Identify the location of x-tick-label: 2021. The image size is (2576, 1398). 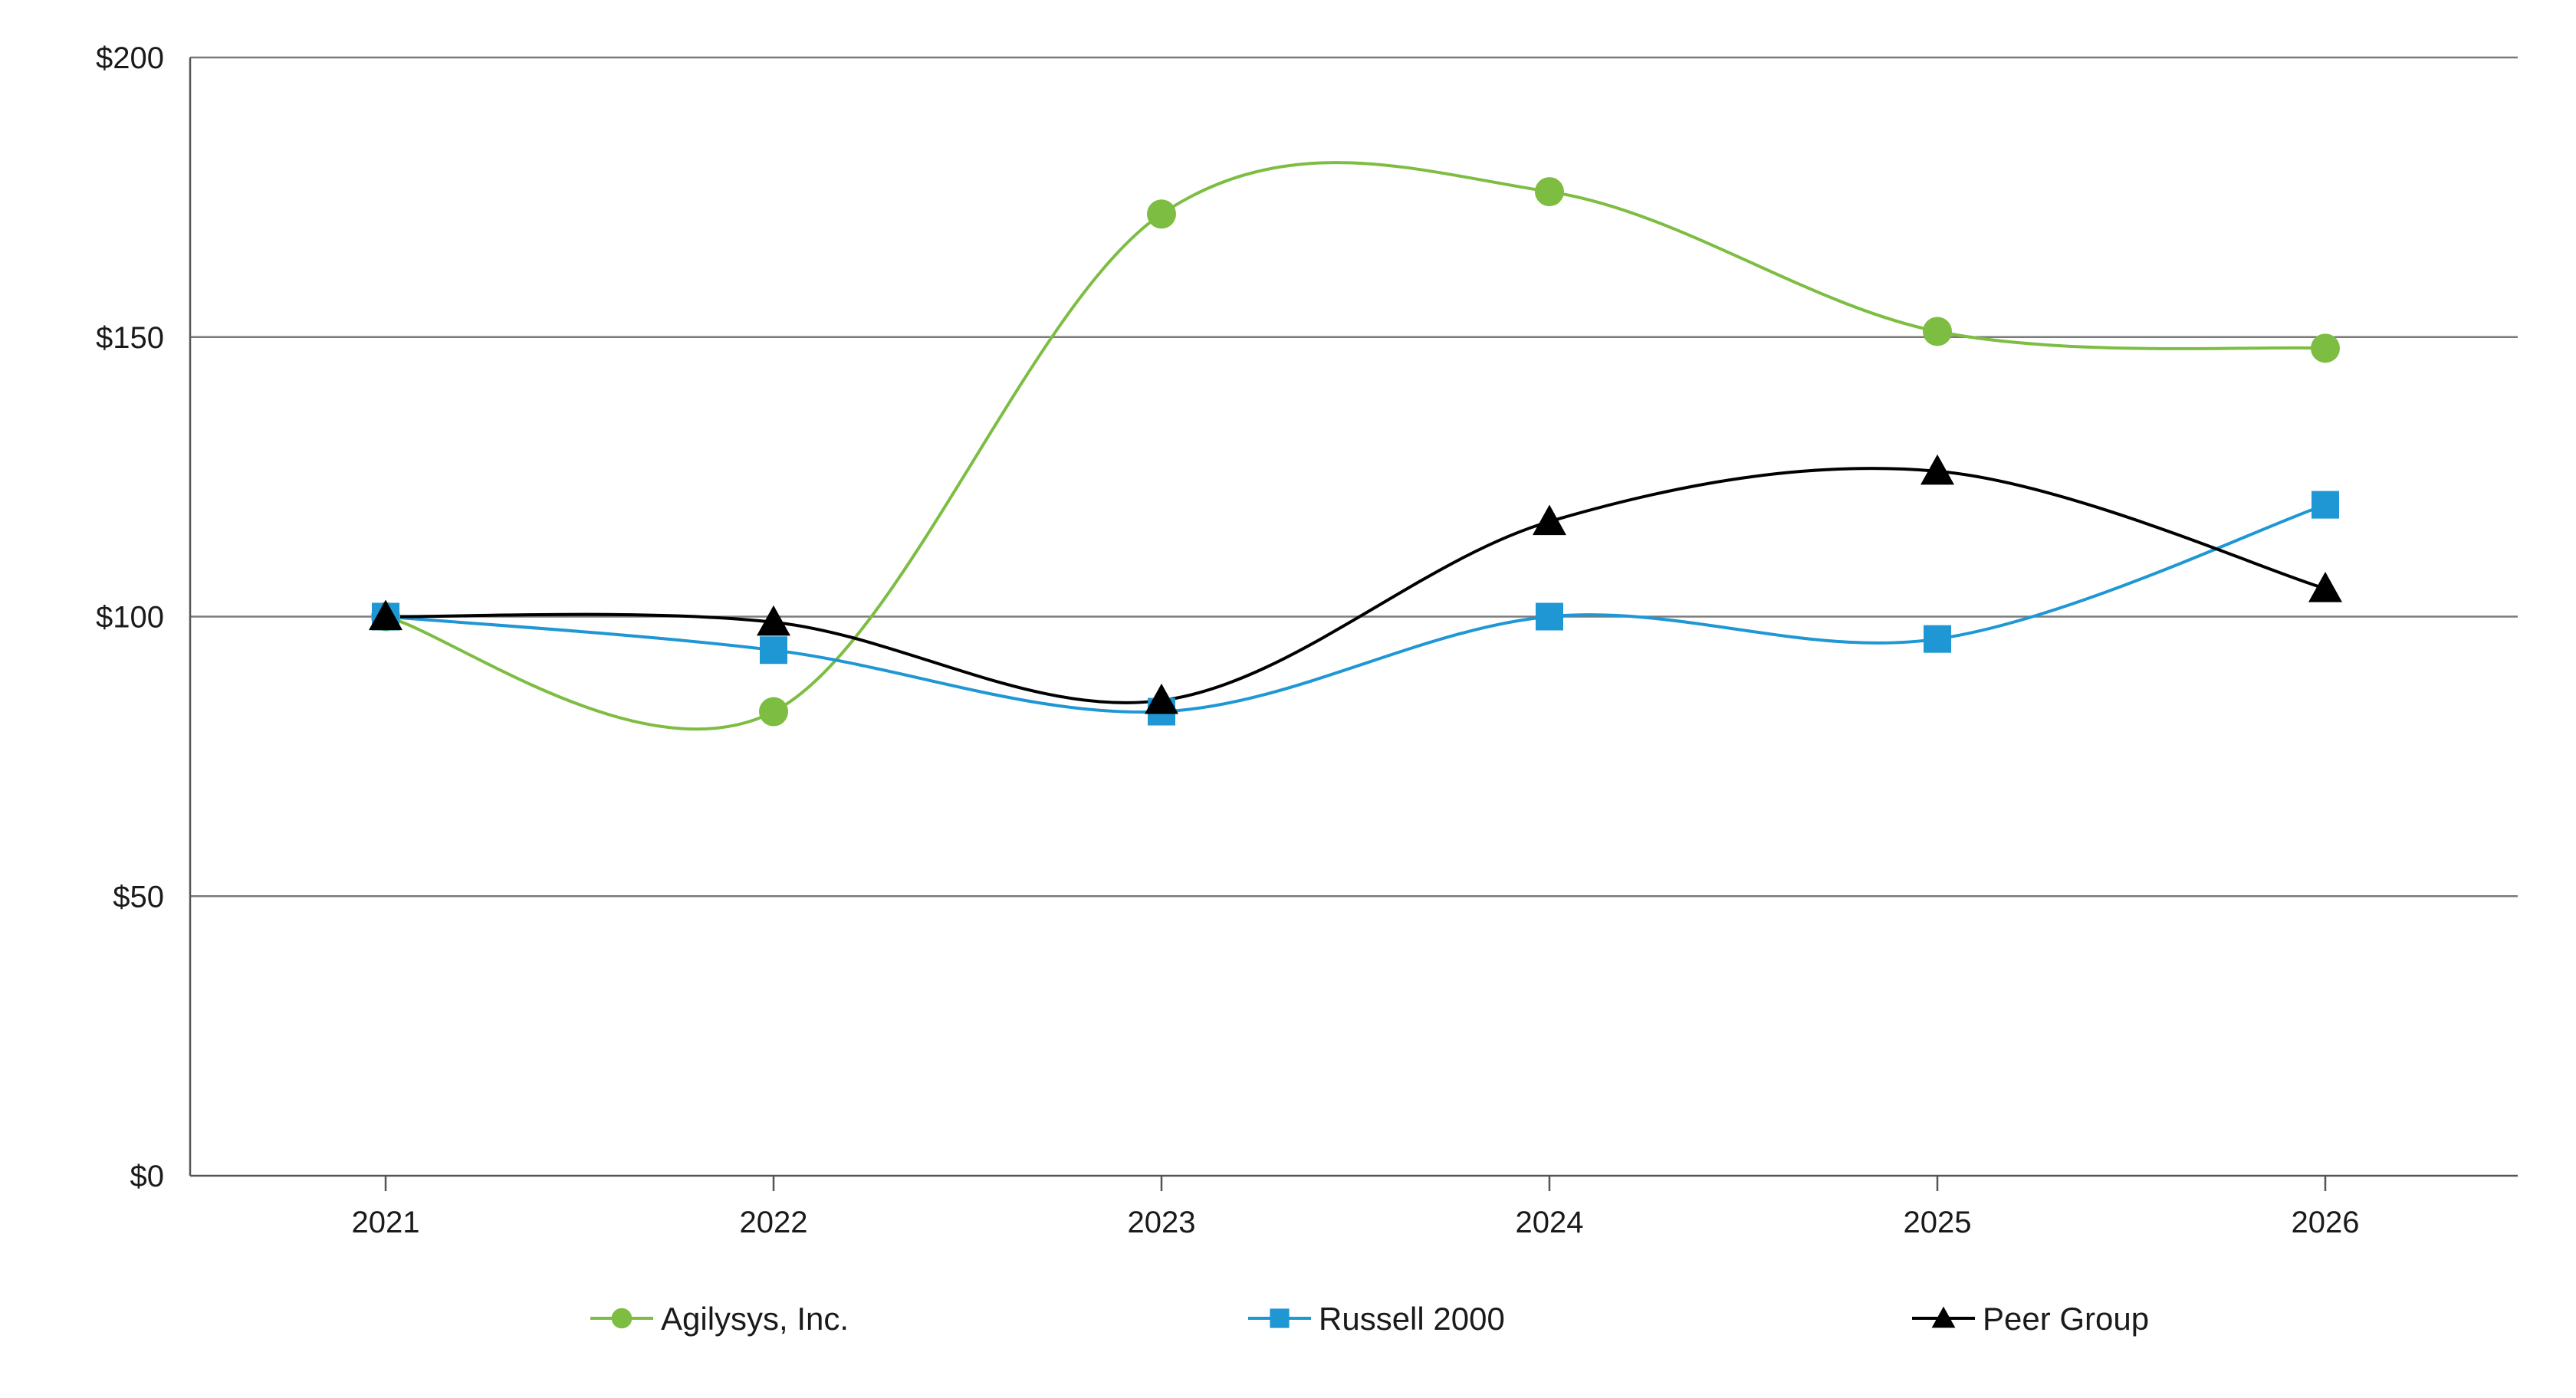
(386, 1222).